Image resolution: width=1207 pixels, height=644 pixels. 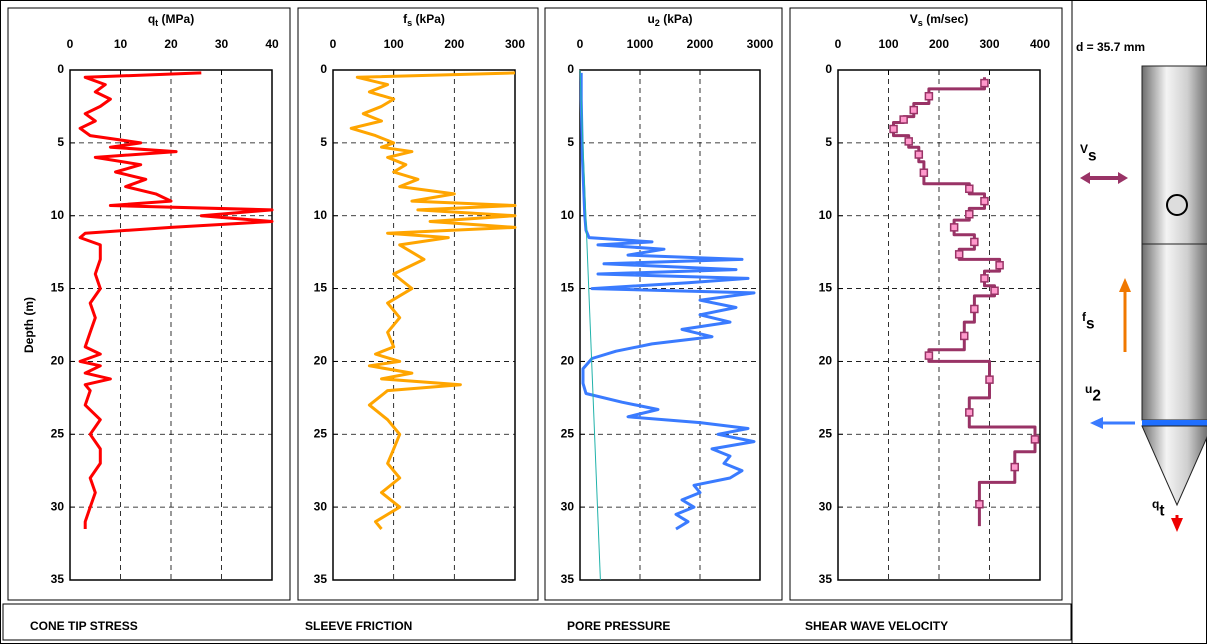 I want to click on chart-title: fs (kPa), so click(x=424, y=20).